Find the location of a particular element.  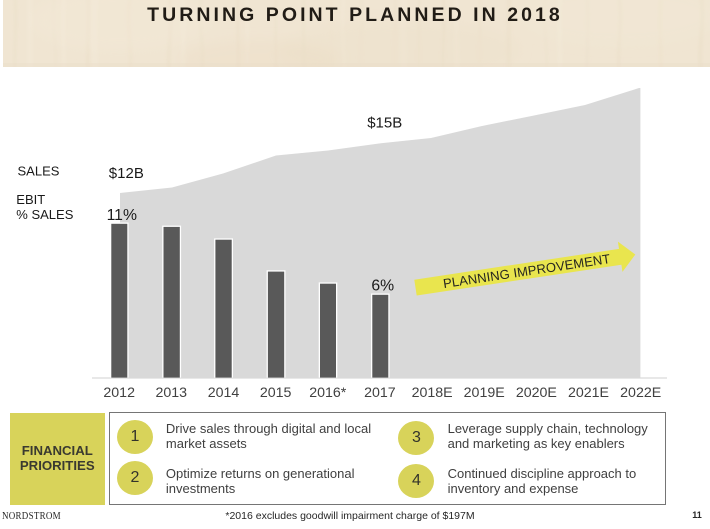

svg-text: SALES is located at coordinates (39, 171).